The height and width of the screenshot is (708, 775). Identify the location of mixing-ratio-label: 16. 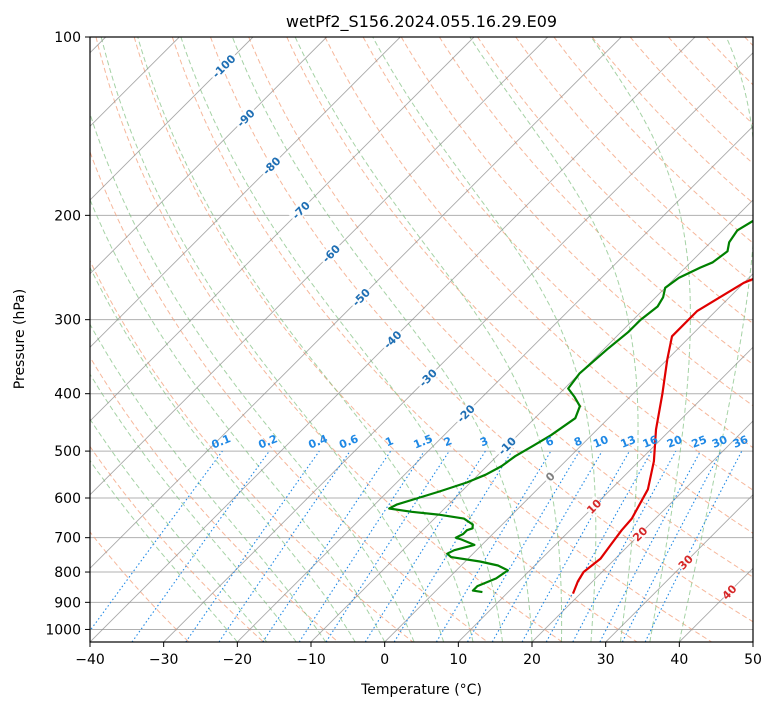
(650, 442).